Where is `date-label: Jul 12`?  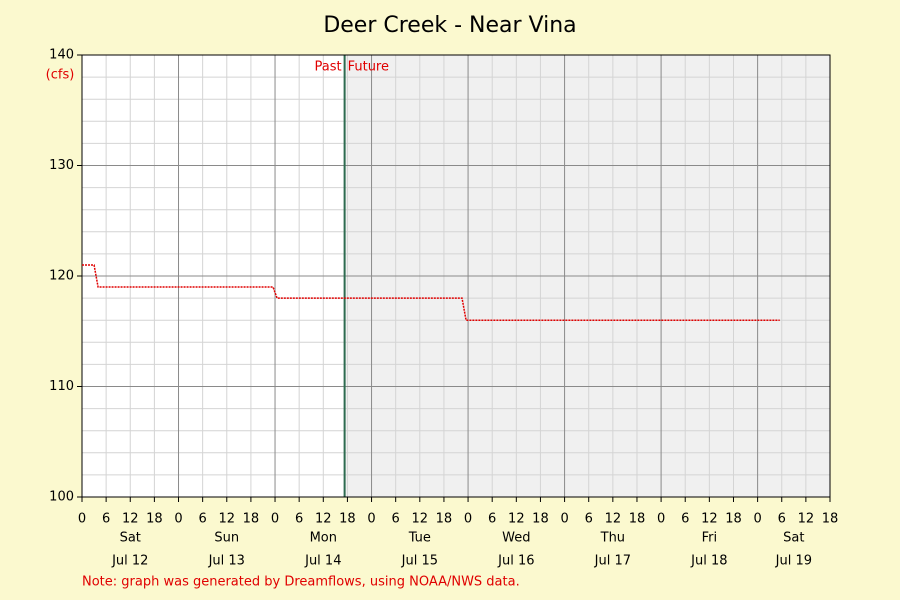
date-label: Jul 12 is located at coordinates (129, 561).